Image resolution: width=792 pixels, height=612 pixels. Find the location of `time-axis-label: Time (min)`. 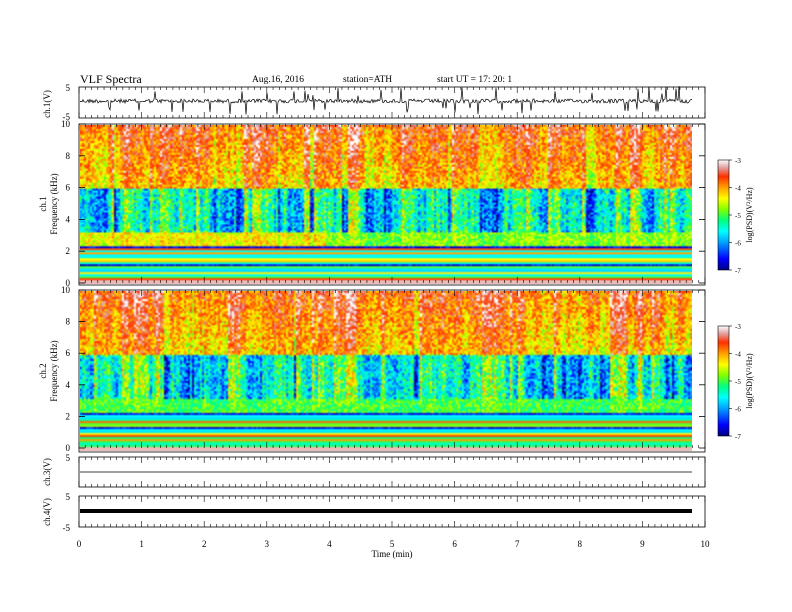

time-axis-label: Time (min) is located at coordinates (392, 554).